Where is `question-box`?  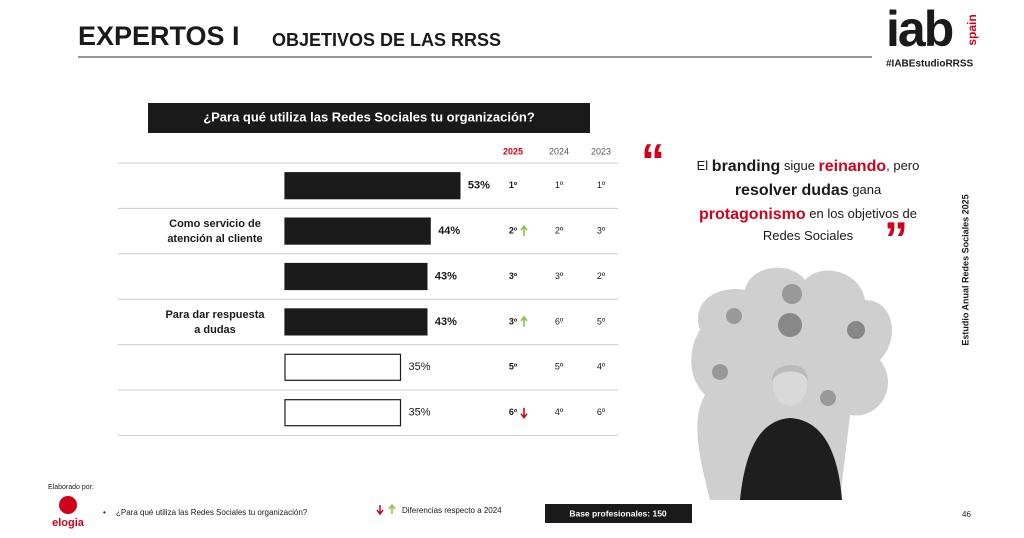
question-box is located at coordinates (369, 118).